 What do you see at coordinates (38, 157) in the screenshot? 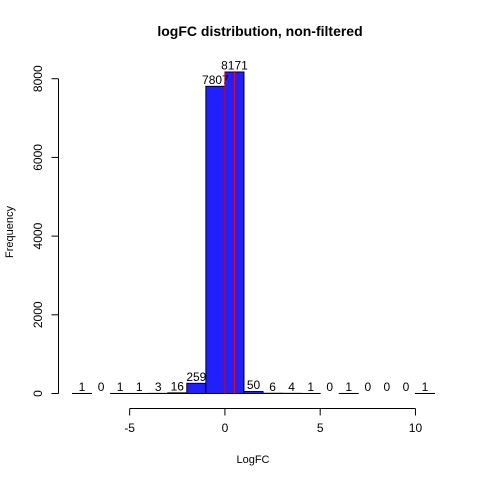
I see `y-tick-label: 6000` at bounding box center [38, 157].